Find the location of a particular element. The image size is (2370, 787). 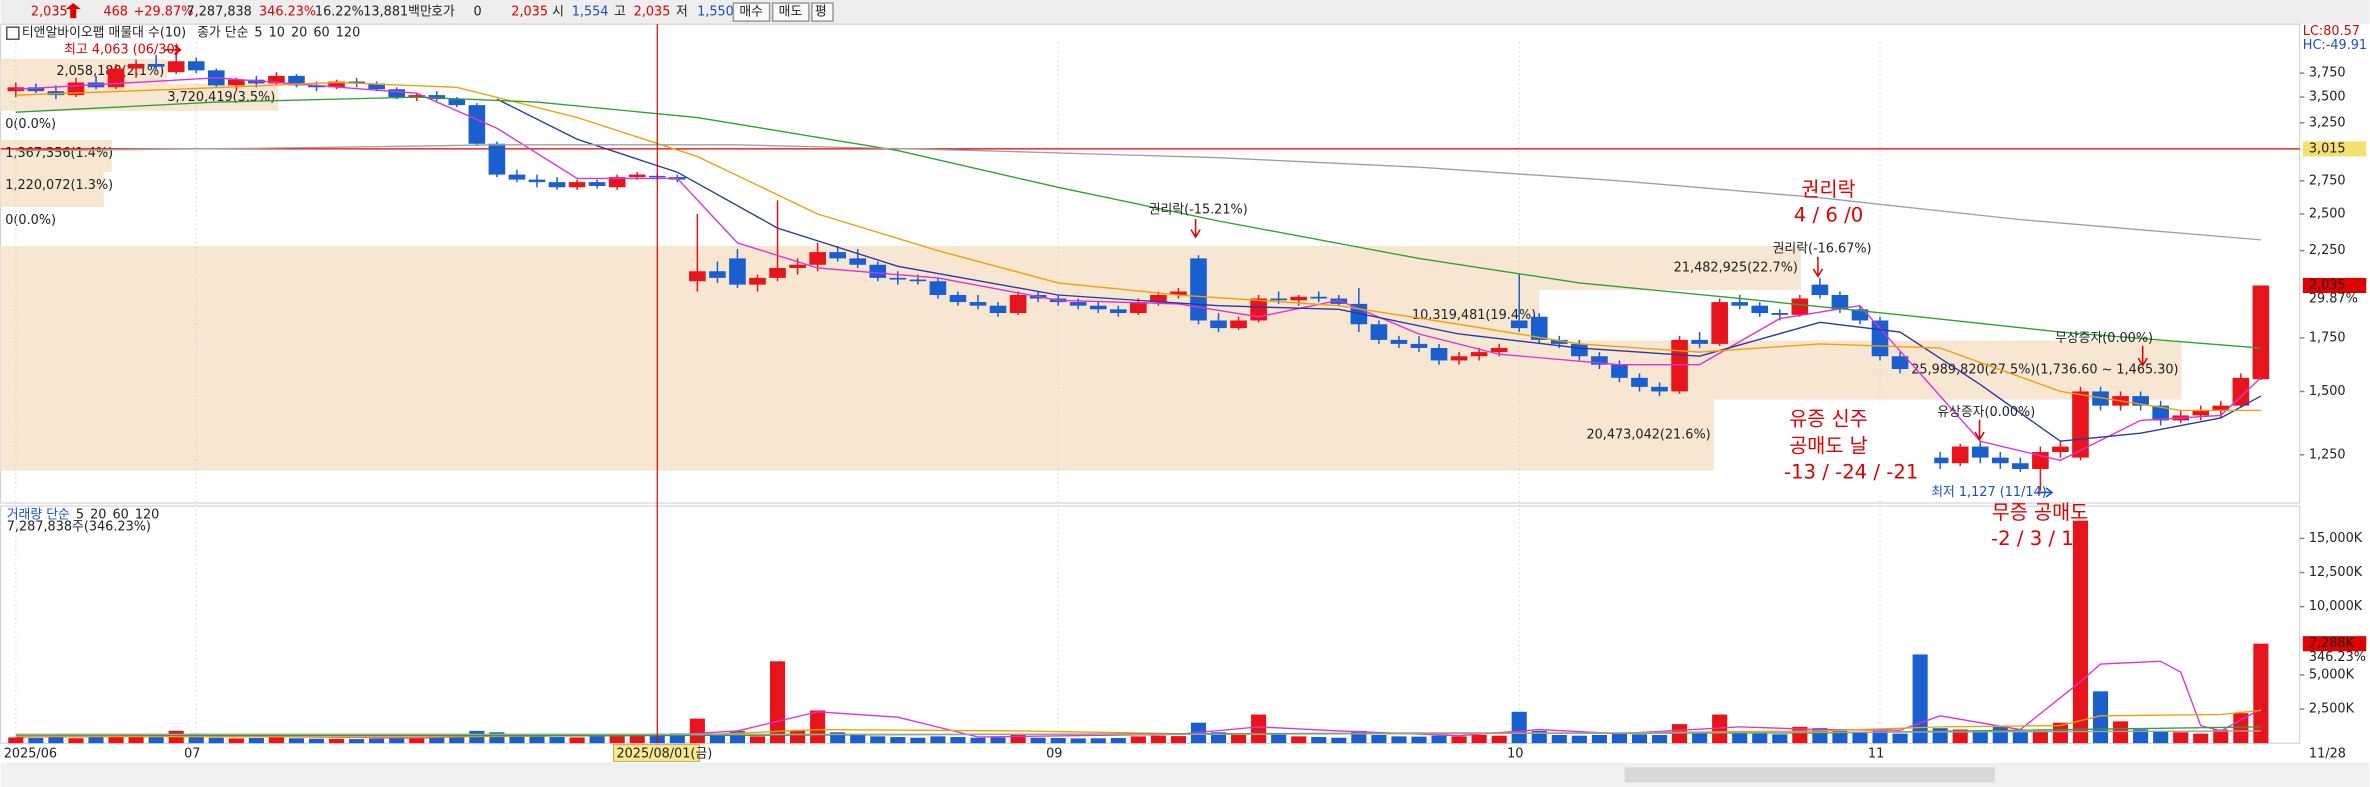

pane-icon is located at coordinates (13, 33).